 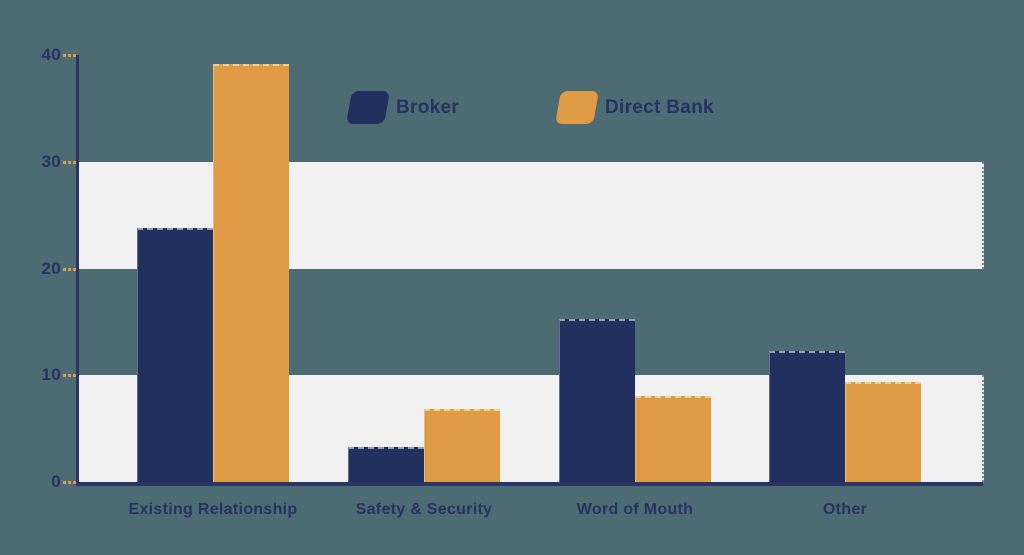 I want to click on x-axis-line, so click(x=529, y=484).